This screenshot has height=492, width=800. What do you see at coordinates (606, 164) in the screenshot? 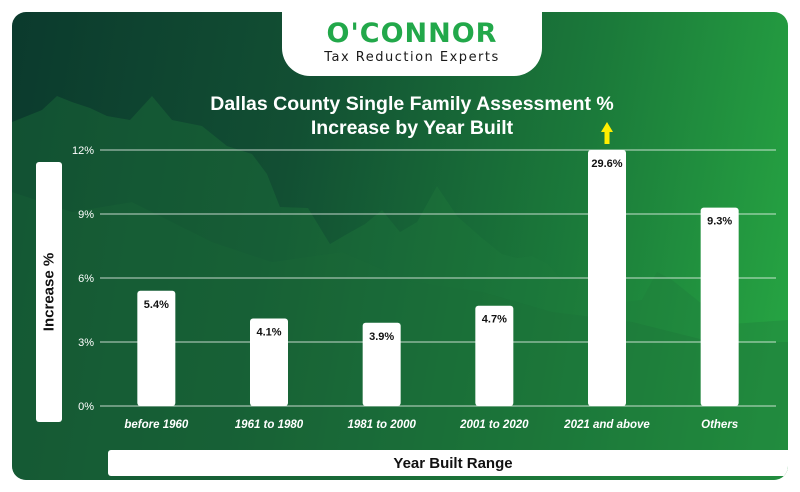
I see `data-label: 29.6%` at bounding box center [606, 164].